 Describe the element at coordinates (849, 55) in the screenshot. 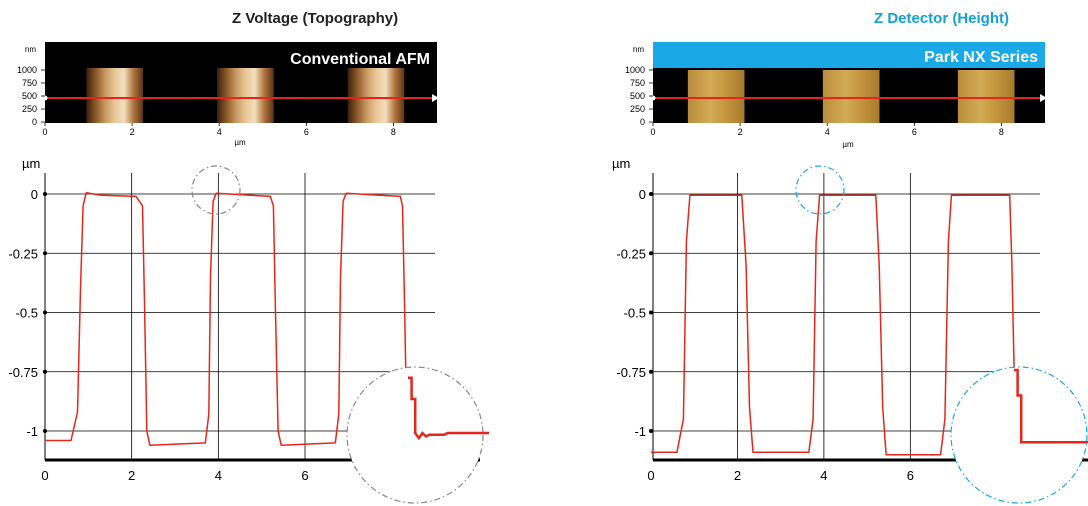

I see `image-banner` at that location.